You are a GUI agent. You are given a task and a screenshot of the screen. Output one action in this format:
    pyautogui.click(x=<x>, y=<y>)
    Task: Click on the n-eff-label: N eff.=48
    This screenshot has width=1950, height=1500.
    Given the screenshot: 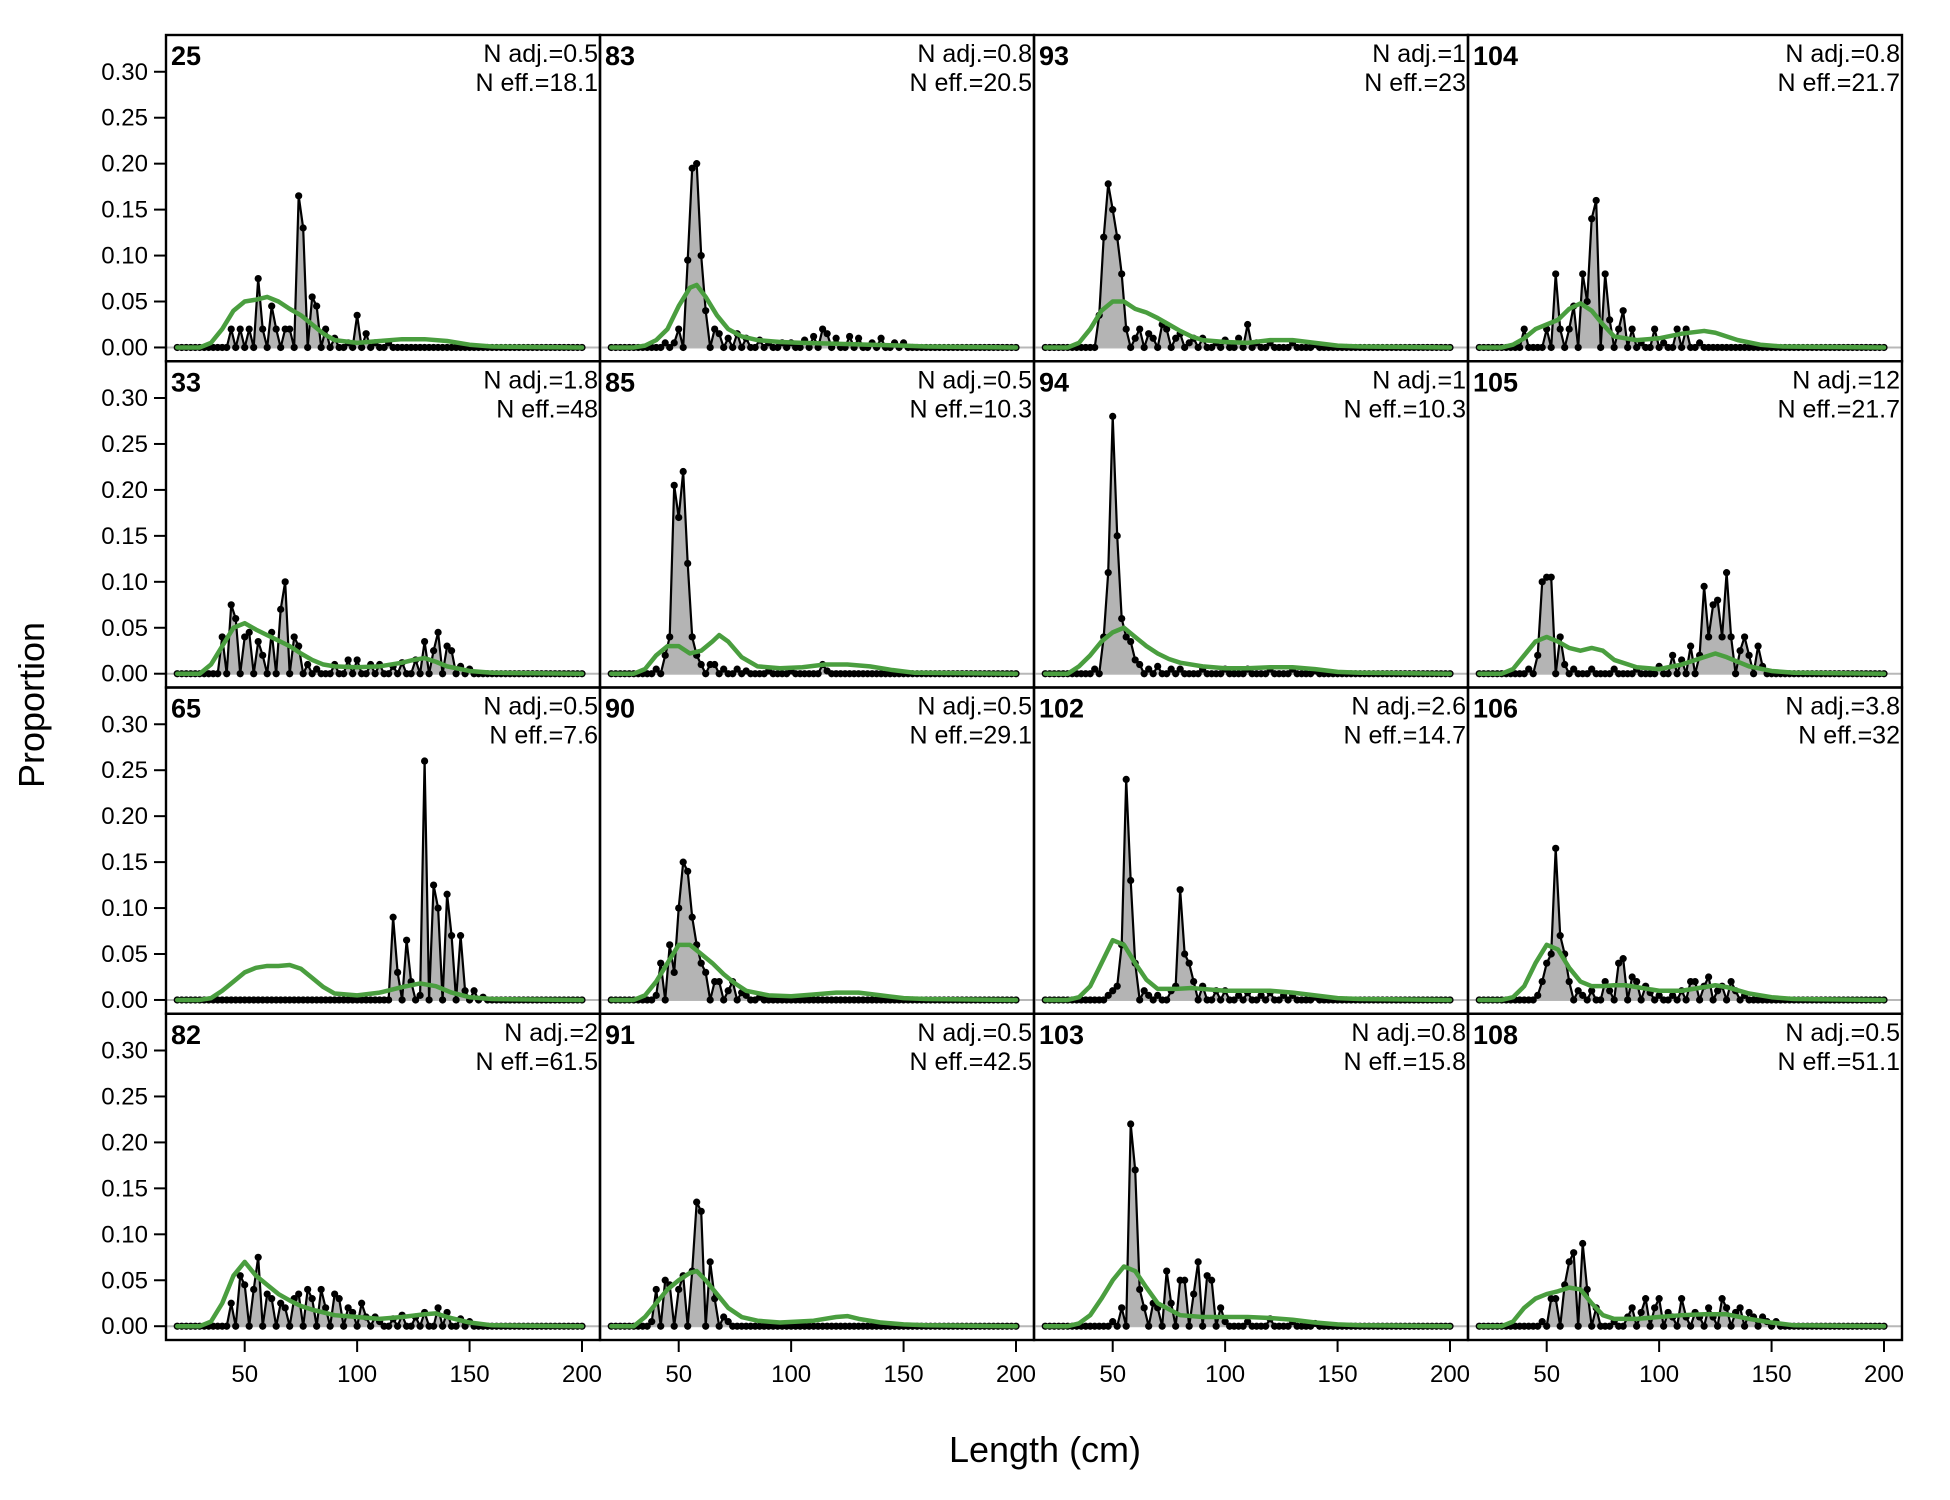 What is the action you would take?
    pyautogui.click(x=547, y=409)
    